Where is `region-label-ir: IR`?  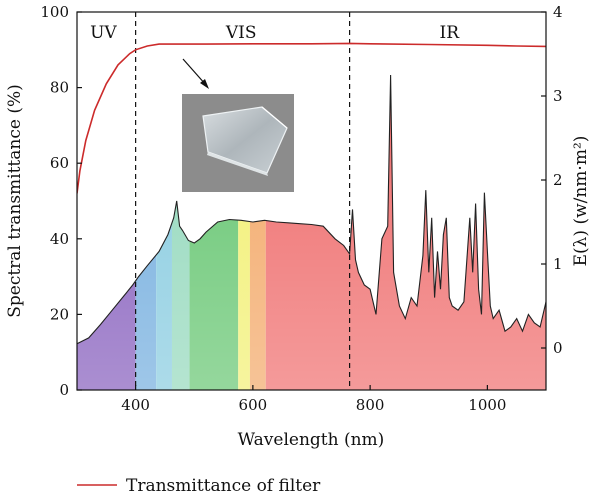 region-label-ir: IR is located at coordinates (450, 33).